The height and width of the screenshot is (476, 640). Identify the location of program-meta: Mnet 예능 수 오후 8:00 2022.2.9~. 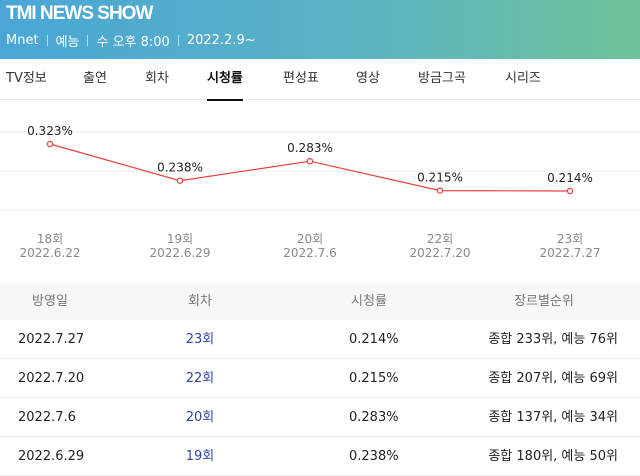
(131, 40).